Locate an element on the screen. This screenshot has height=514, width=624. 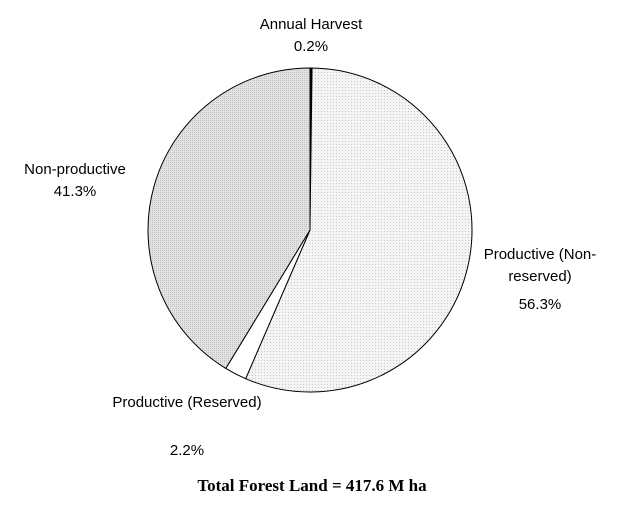
slice-value-label: 41.3% is located at coordinates (75, 191).